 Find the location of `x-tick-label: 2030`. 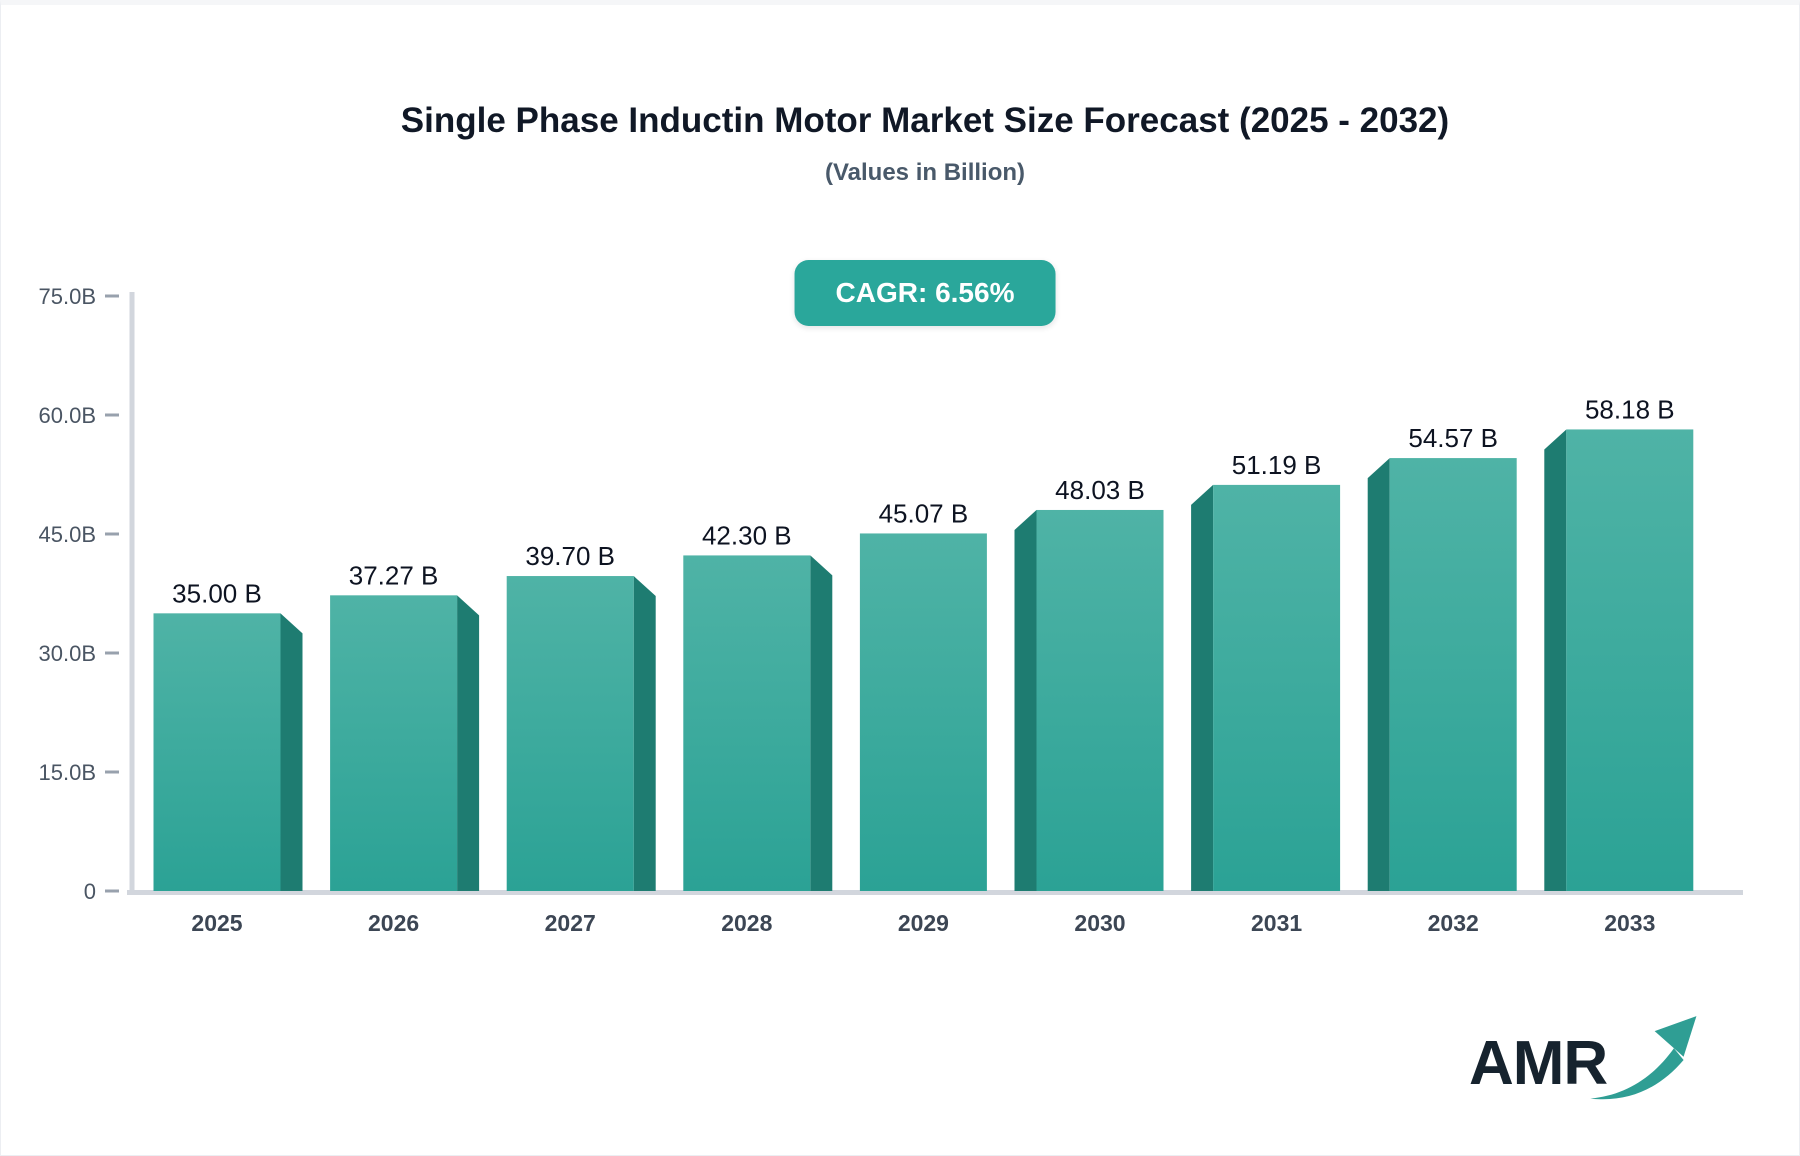

x-tick-label: 2030 is located at coordinates (1099, 923).